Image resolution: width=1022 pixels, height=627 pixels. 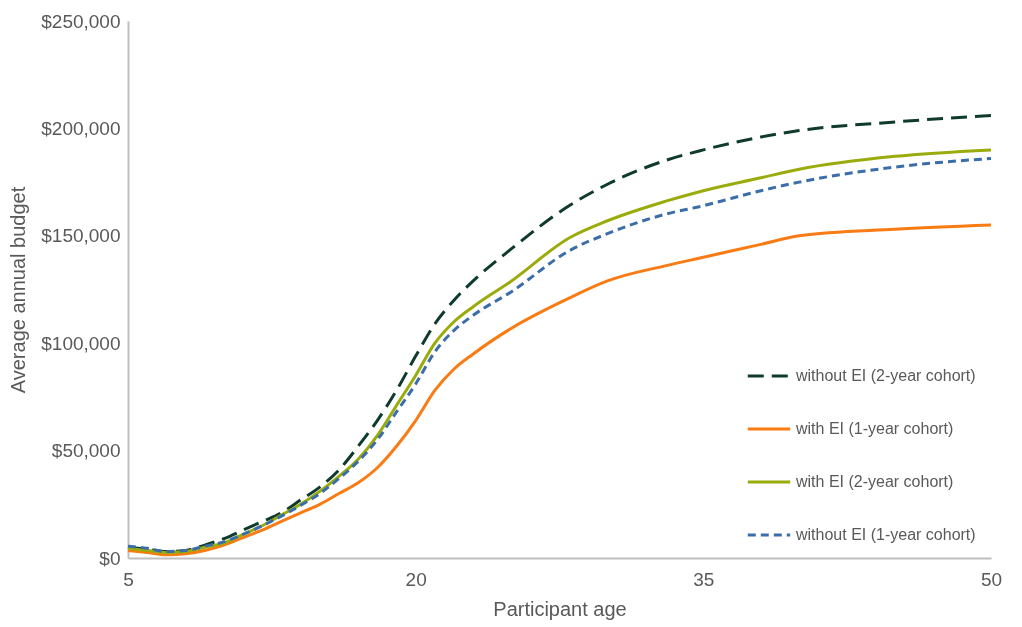 I want to click on y-tick-label: $0, so click(x=110, y=558).